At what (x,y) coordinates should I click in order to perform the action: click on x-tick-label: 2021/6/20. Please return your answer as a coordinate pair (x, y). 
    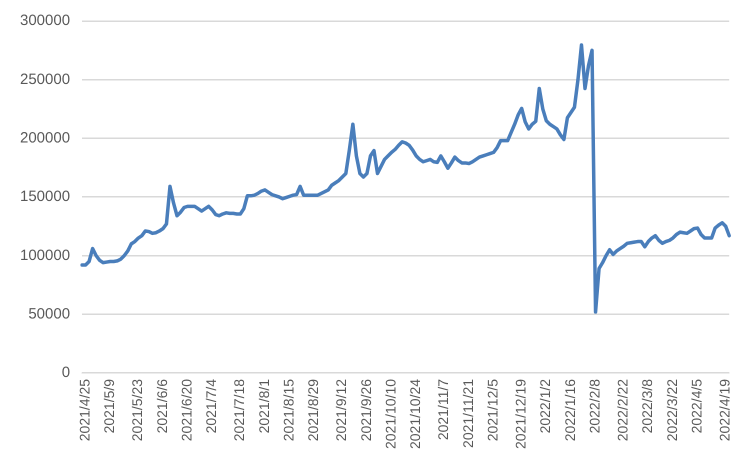
    Looking at the image, I should click on (186, 410).